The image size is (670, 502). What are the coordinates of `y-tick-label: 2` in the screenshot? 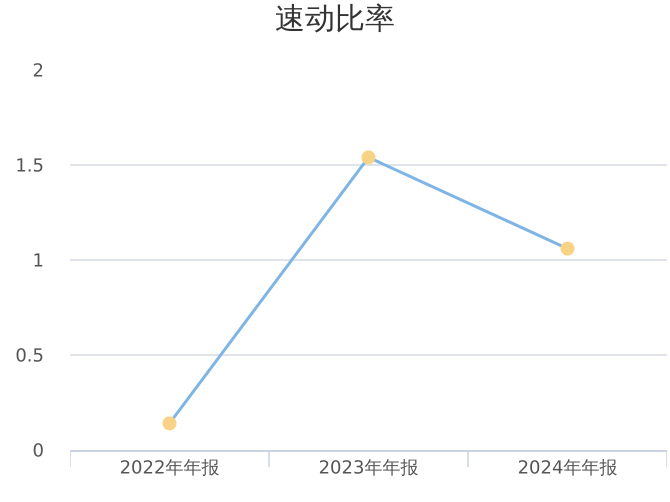 It's located at (38, 71).